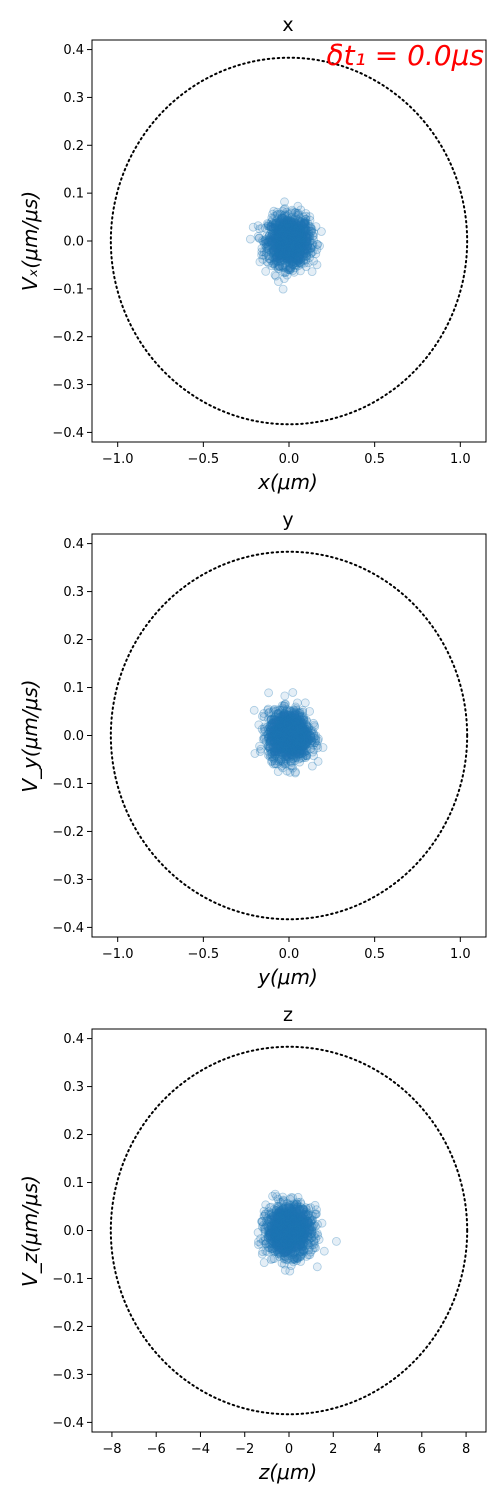 This screenshot has height=1500, width=500. Describe the element at coordinates (405, 55) in the screenshot. I see `time-annotation: δt₁ = 0.0μs` at that location.